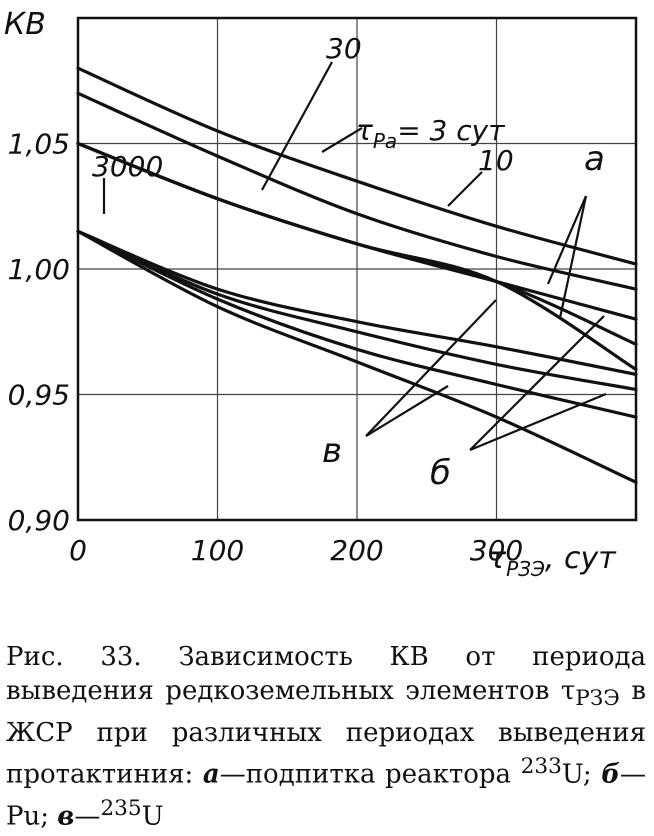 The width and height of the screenshot is (654, 836). Describe the element at coordinates (217, 550) in the screenshot. I see `x-tick-label: 100` at that location.